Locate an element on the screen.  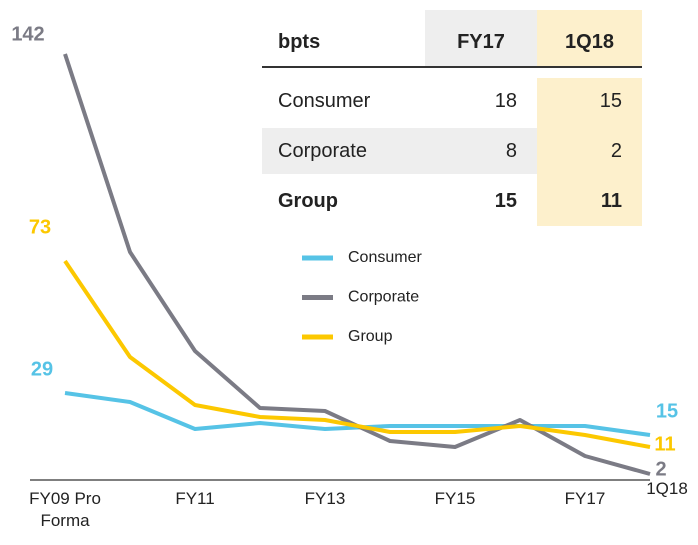
data-label: 15 is located at coordinates (667, 411).